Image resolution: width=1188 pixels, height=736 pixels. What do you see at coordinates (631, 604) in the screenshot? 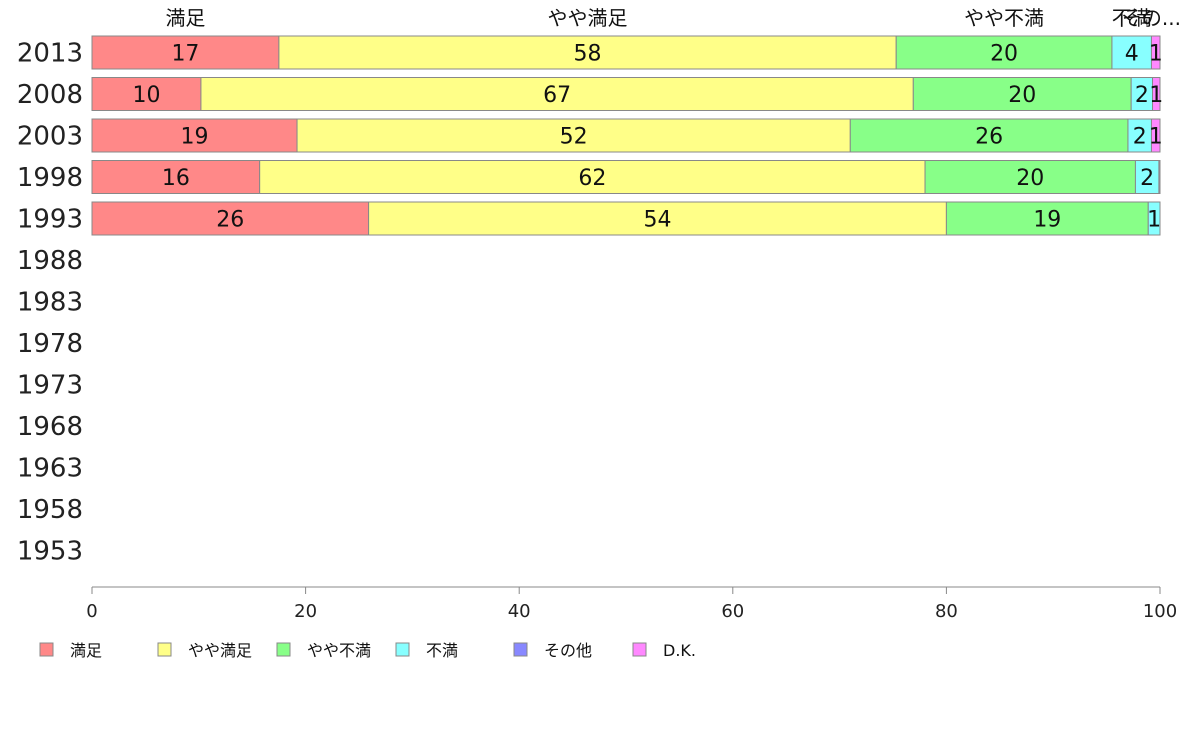
I see `x-axis: 0 20 40 60 80 100` at bounding box center [631, 604].